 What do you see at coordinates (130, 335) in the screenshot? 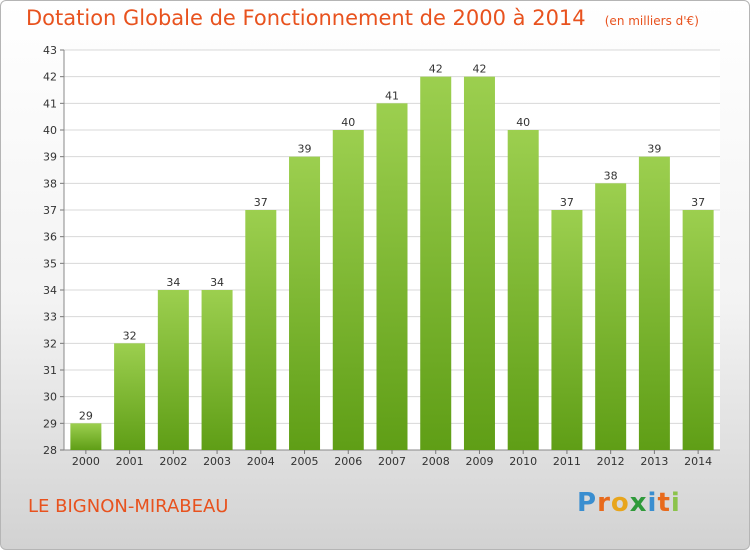
I see `bar-value-label: 32` at bounding box center [130, 335].